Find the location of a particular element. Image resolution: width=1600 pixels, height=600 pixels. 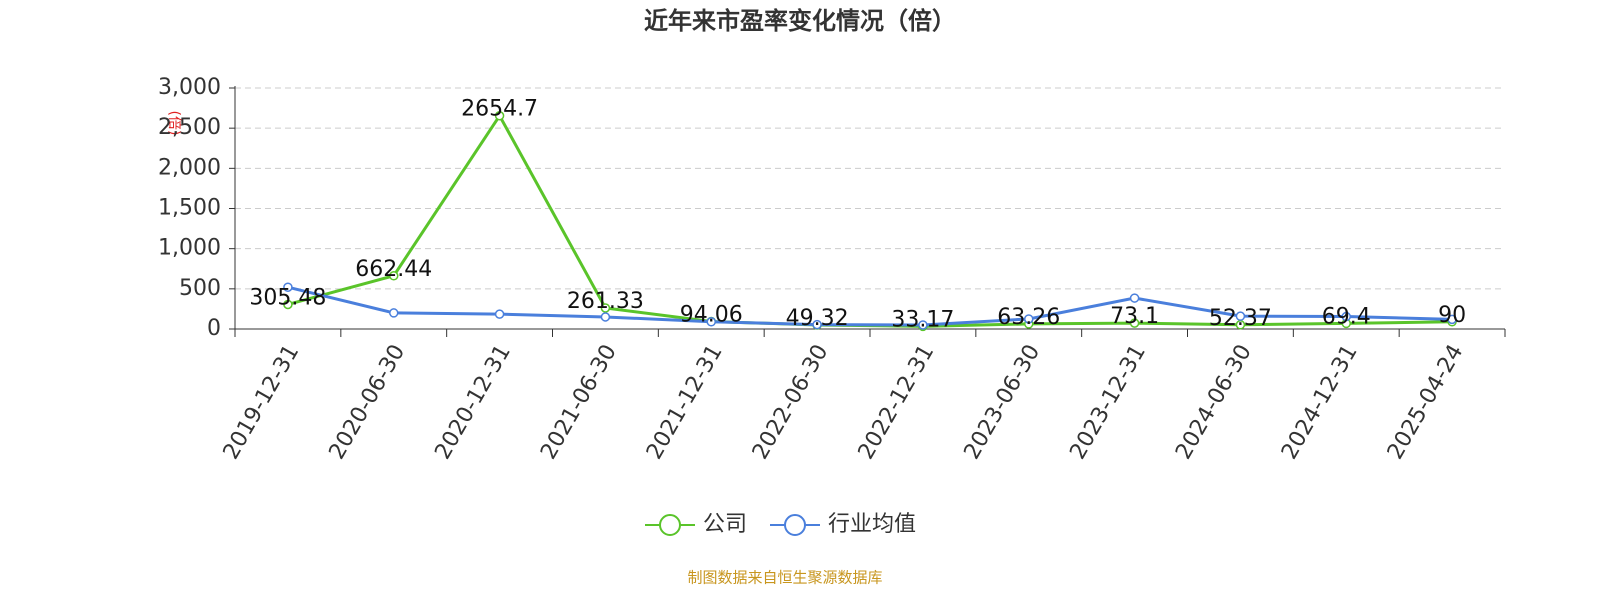

data-label: 662.44 is located at coordinates (393, 269).